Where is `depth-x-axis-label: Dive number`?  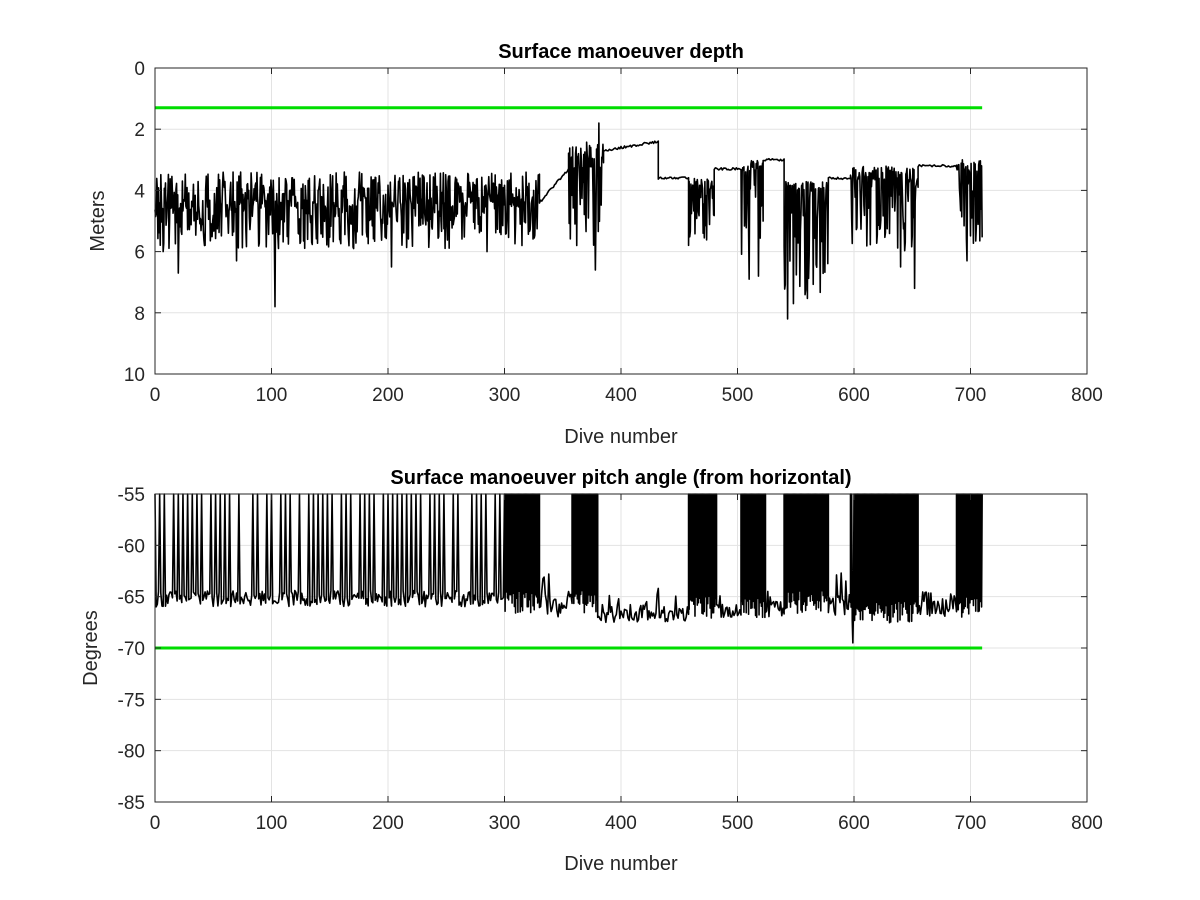
depth-x-axis-label: Dive number is located at coordinates (621, 437).